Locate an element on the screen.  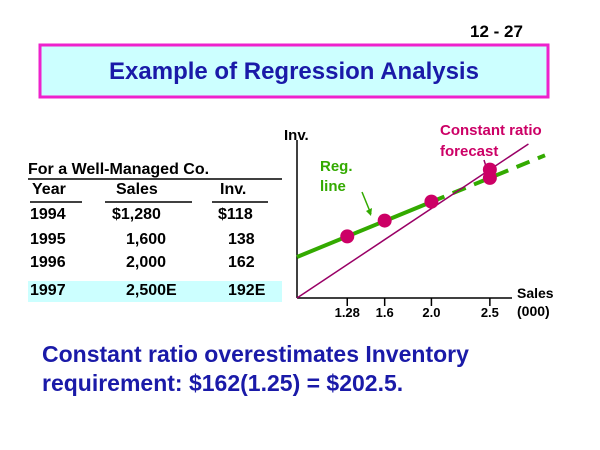
title-box is located at coordinates (294, 71).